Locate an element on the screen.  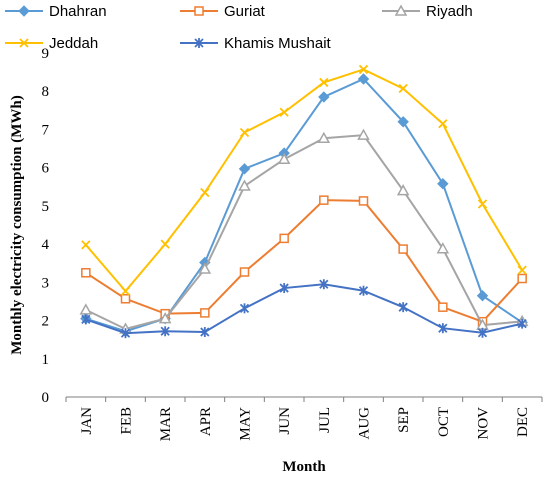
x-tick-label: JAN is located at coordinates (87, 421).